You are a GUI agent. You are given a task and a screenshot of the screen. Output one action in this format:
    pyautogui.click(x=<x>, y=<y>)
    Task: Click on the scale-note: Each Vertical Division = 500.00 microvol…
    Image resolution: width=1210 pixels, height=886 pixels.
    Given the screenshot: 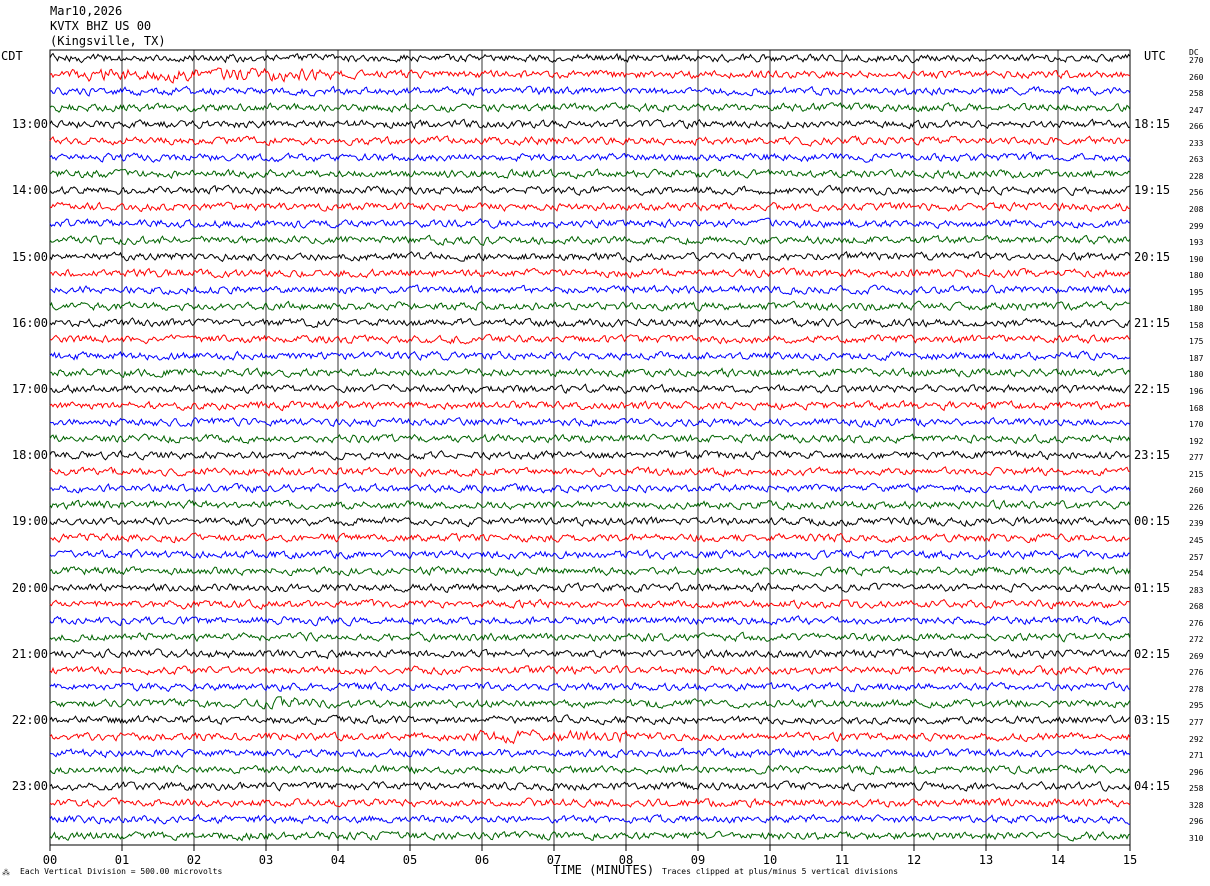 What is the action you would take?
    pyautogui.click(x=121, y=871)
    